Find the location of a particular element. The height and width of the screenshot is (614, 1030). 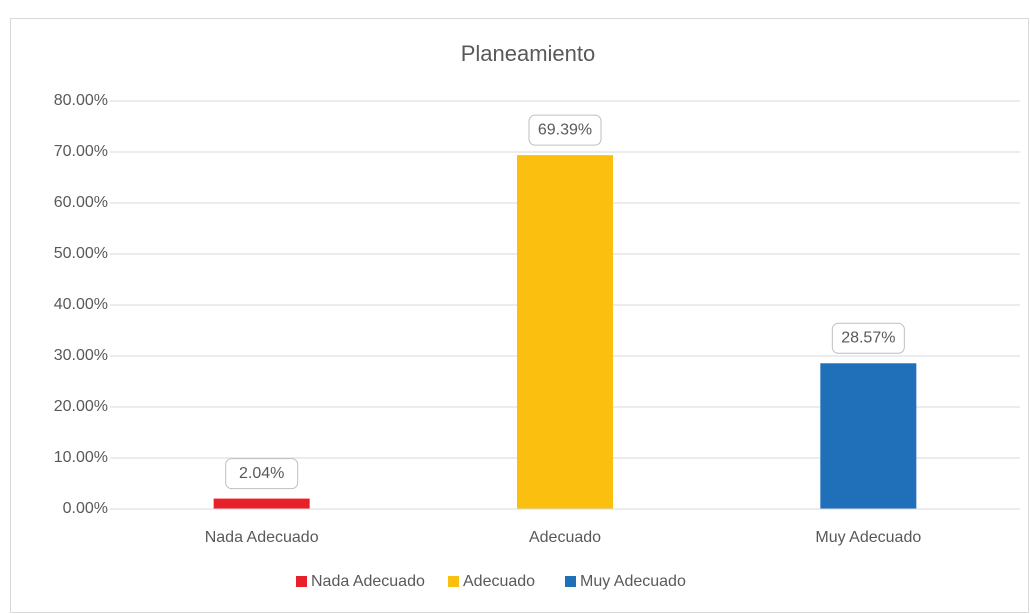

y-tick-label: 70.00% is located at coordinates (81, 151).